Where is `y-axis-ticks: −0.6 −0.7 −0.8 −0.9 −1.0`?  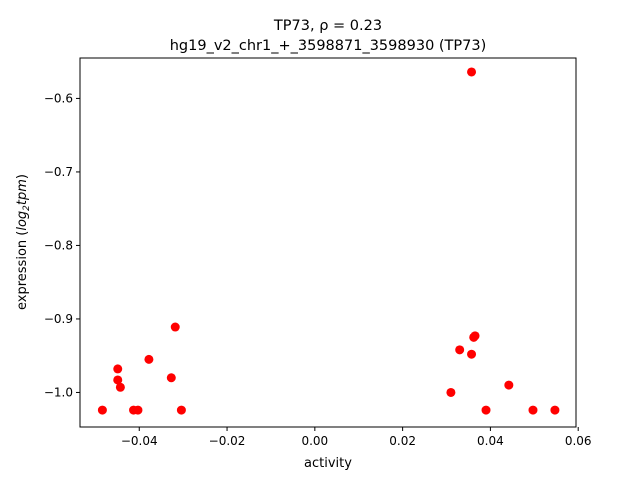 y-axis-ticks: −0.6 −0.7 −0.8 −0.9 −1.0 is located at coordinates (62, 245).